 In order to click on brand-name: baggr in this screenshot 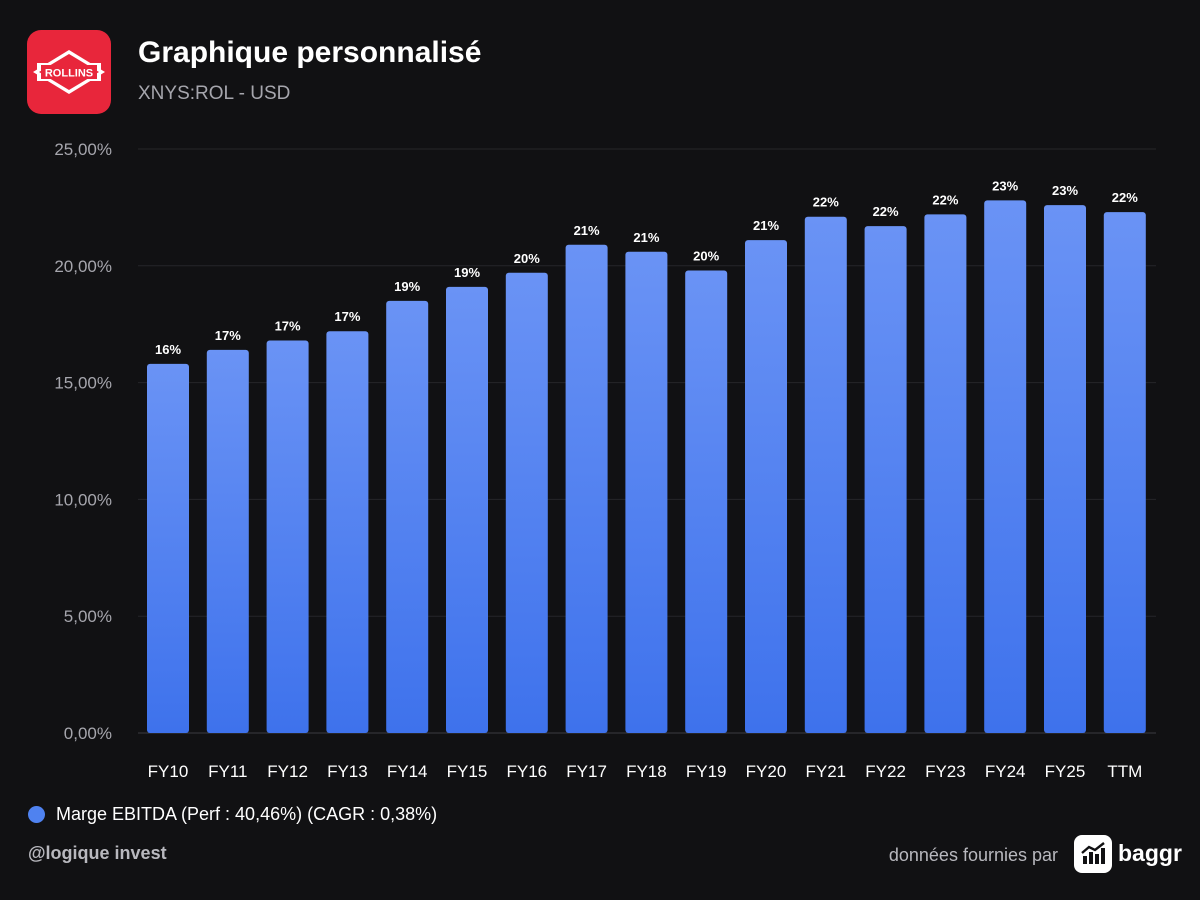, I will do `click(1150, 853)`.